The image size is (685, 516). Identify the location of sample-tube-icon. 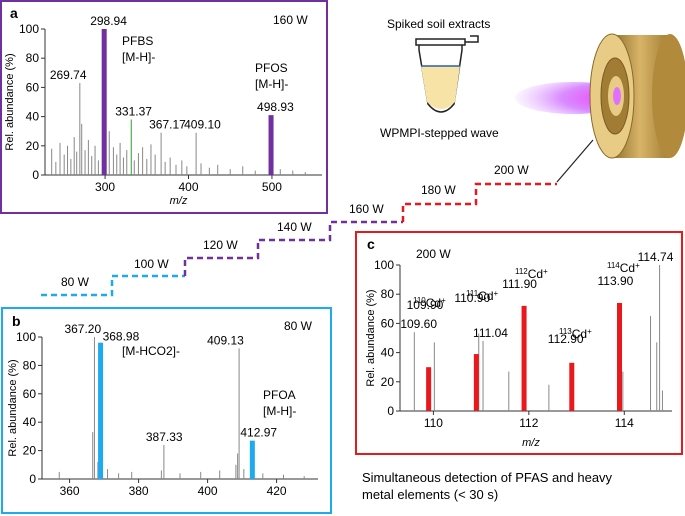
(447, 74).